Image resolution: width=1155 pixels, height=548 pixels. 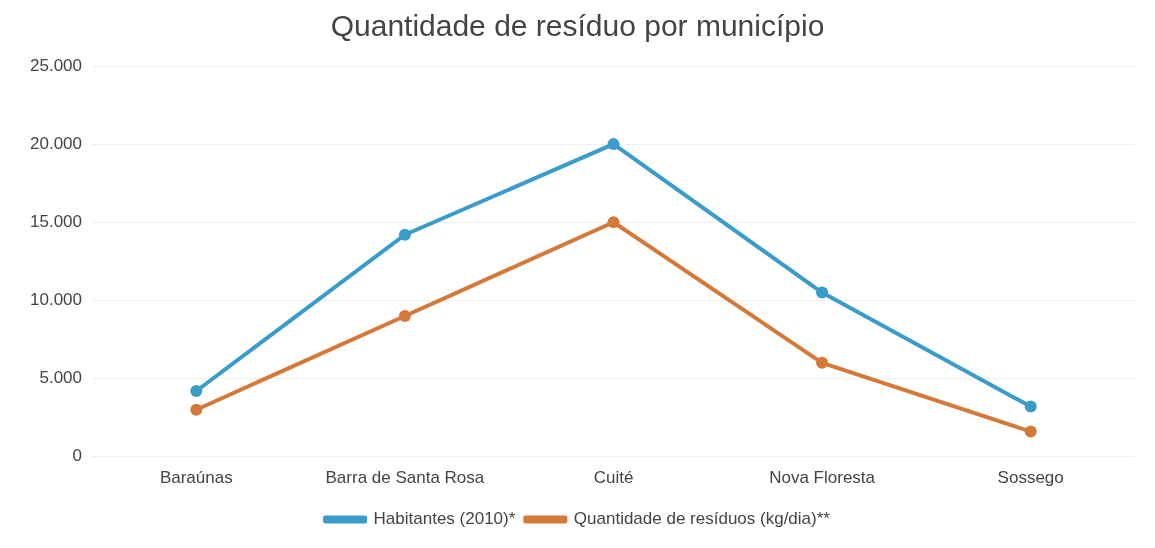 I want to click on y-tick-label: 10.000, so click(x=56, y=300).